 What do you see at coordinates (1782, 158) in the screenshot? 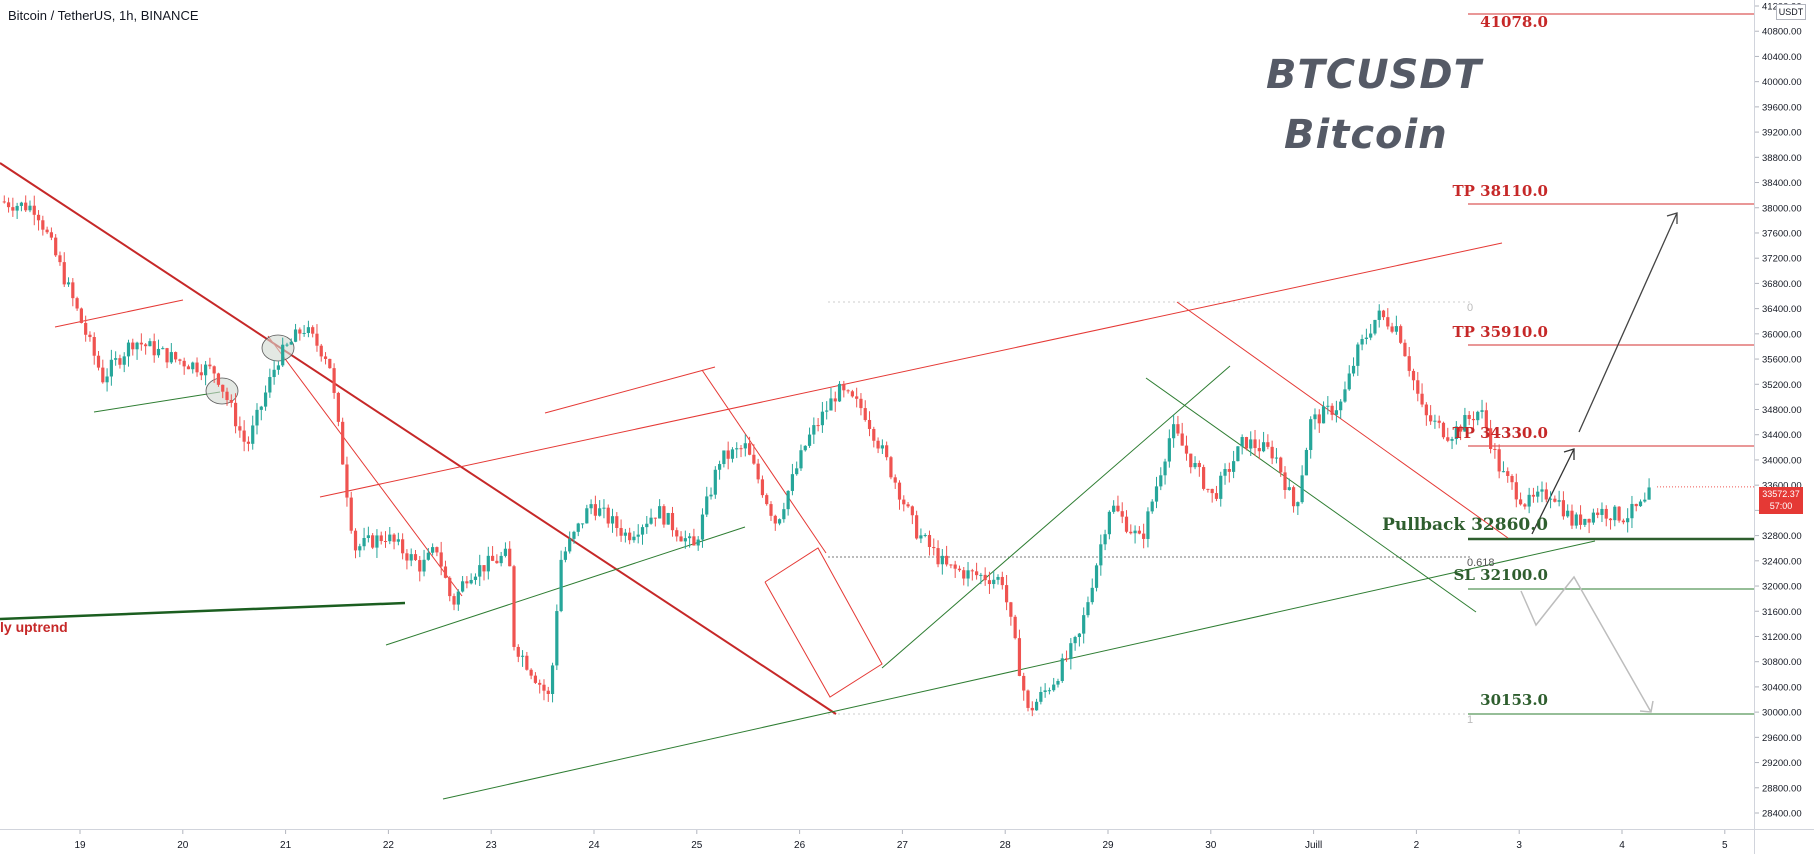
I see `price-axis-label: 38800.00` at bounding box center [1782, 158].